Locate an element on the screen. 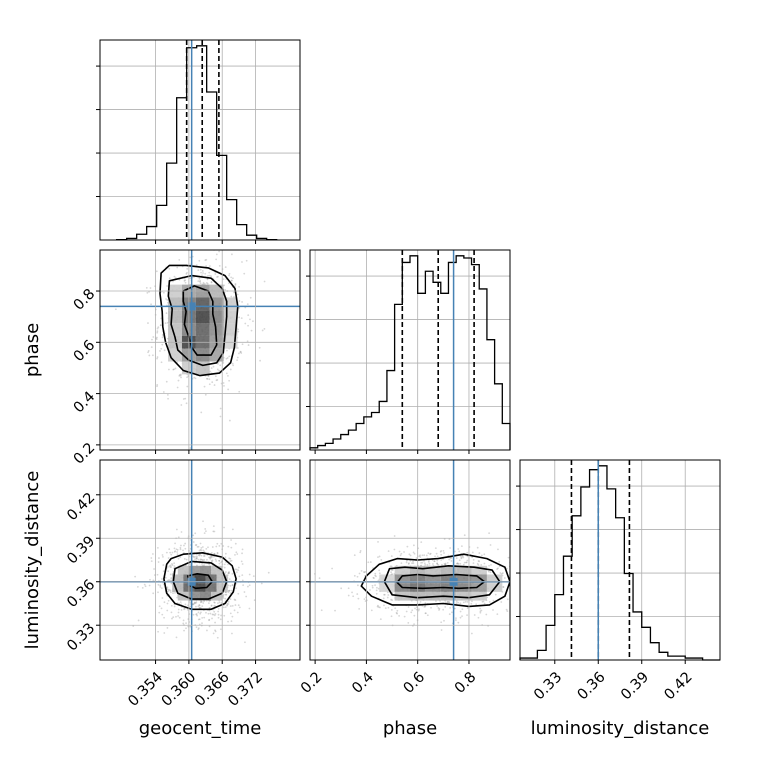 The height and width of the screenshot is (760, 760). x-axis-label-phase: phase is located at coordinates (410, 728).